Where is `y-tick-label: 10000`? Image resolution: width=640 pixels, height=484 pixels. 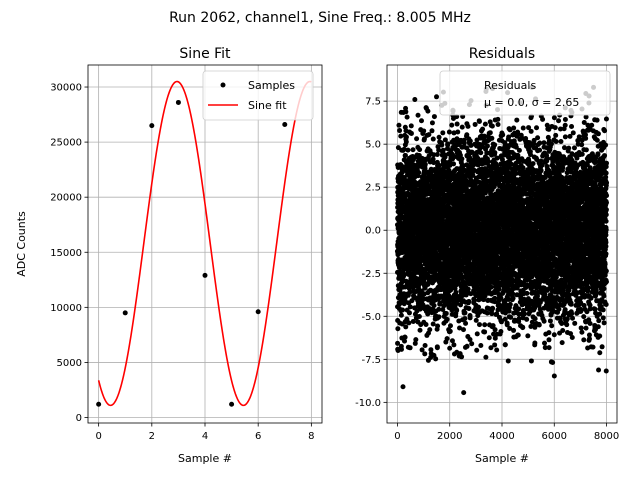
y-tick-label: 10000 is located at coordinates (66, 308).